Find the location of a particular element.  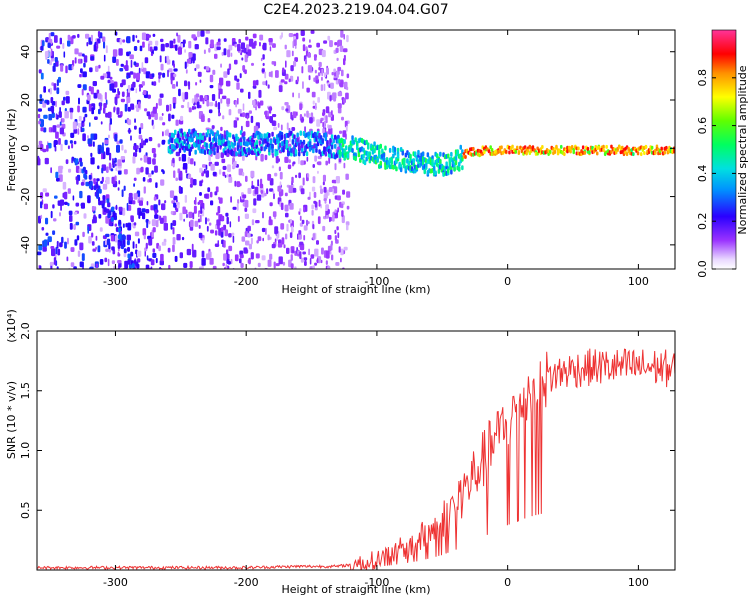

y-tick-label: 1.5 is located at coordinates (25, 391).